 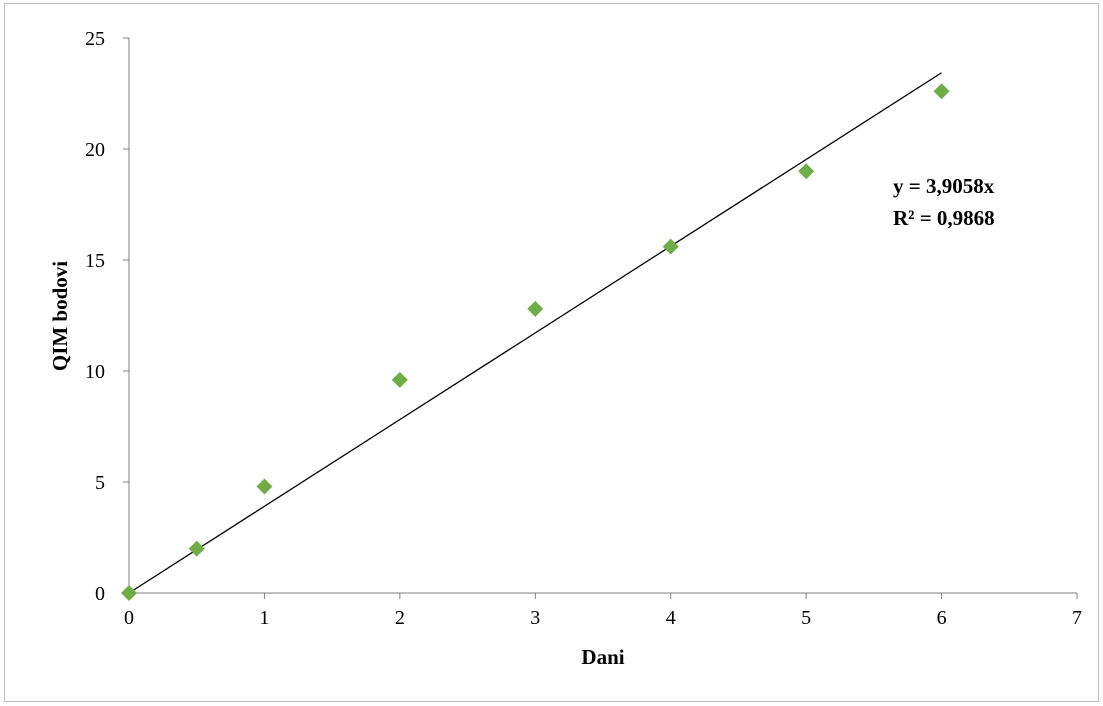 What do you see at coordinates (671, 618) in the screenshot?
I see `x-tick-label: 4` at bounding box center [671, 618].